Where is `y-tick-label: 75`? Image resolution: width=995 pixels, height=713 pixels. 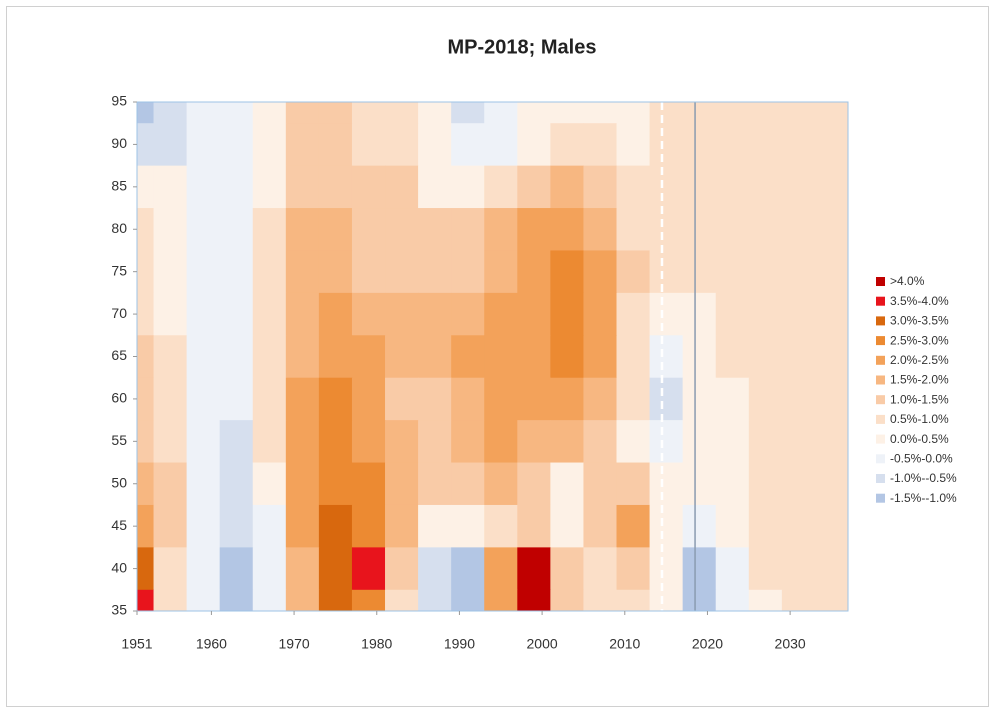 y-tick-label: 75 is located at coordinates (119, 270).